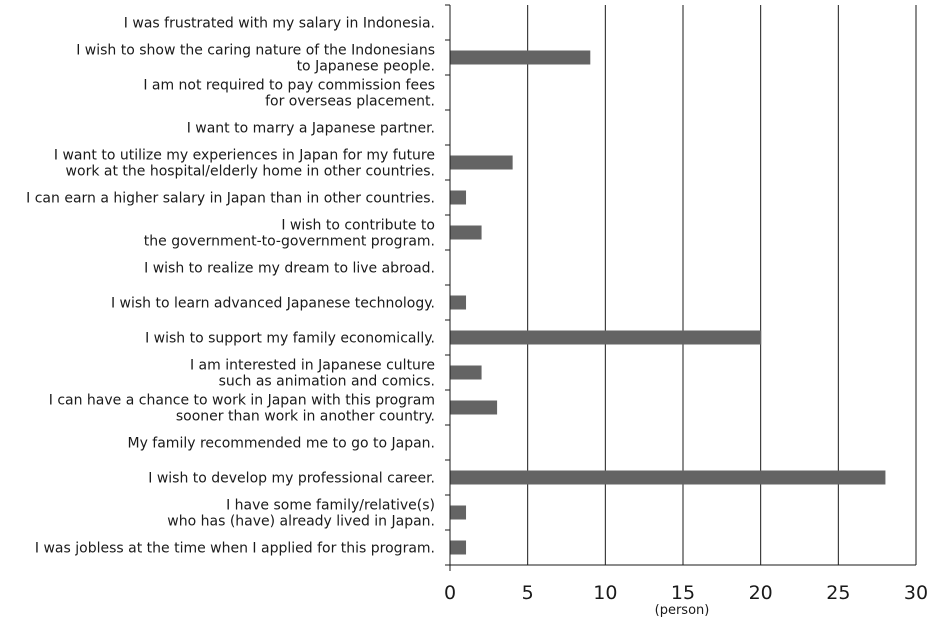 This screenshot has width=933, height=620. I want to click on x-tick-label: 25, so click(838, 593).